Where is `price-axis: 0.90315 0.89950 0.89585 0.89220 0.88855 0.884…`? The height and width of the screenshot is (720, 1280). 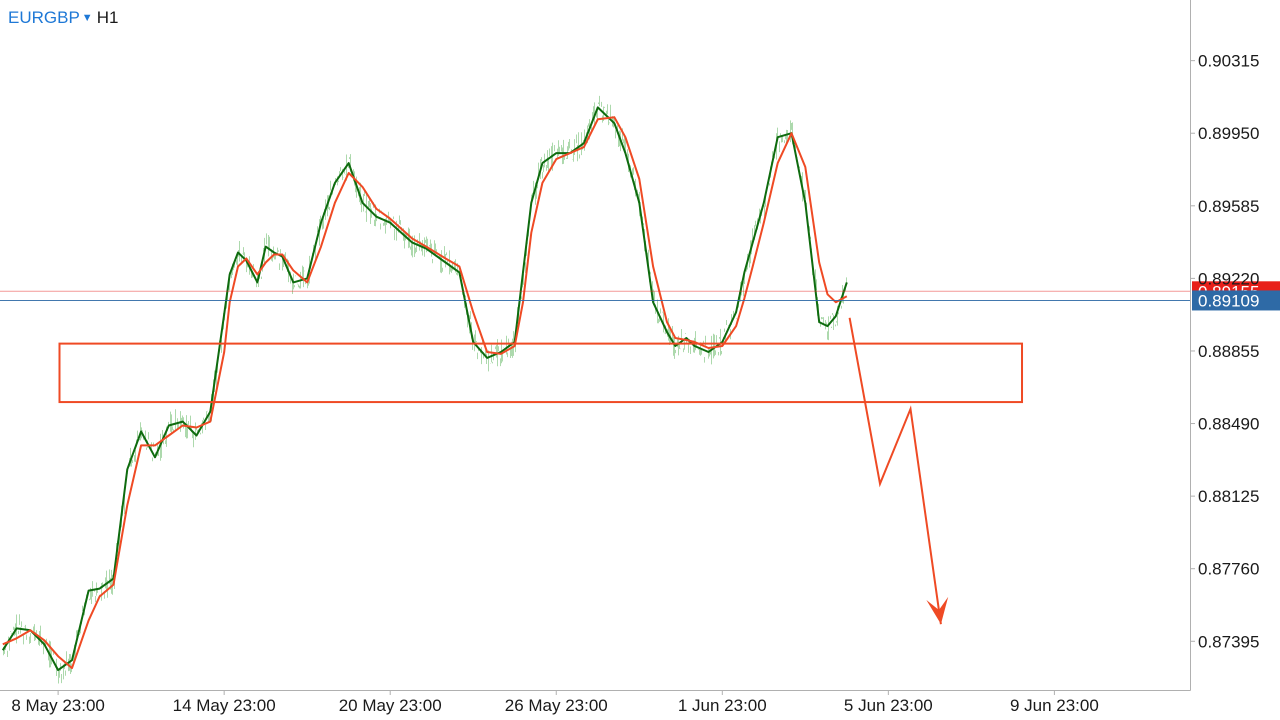 price-axis: 0.90315 0.89950 0.89585 0.89220 0.88855 0.884… is located at coordinates (1224, 352).